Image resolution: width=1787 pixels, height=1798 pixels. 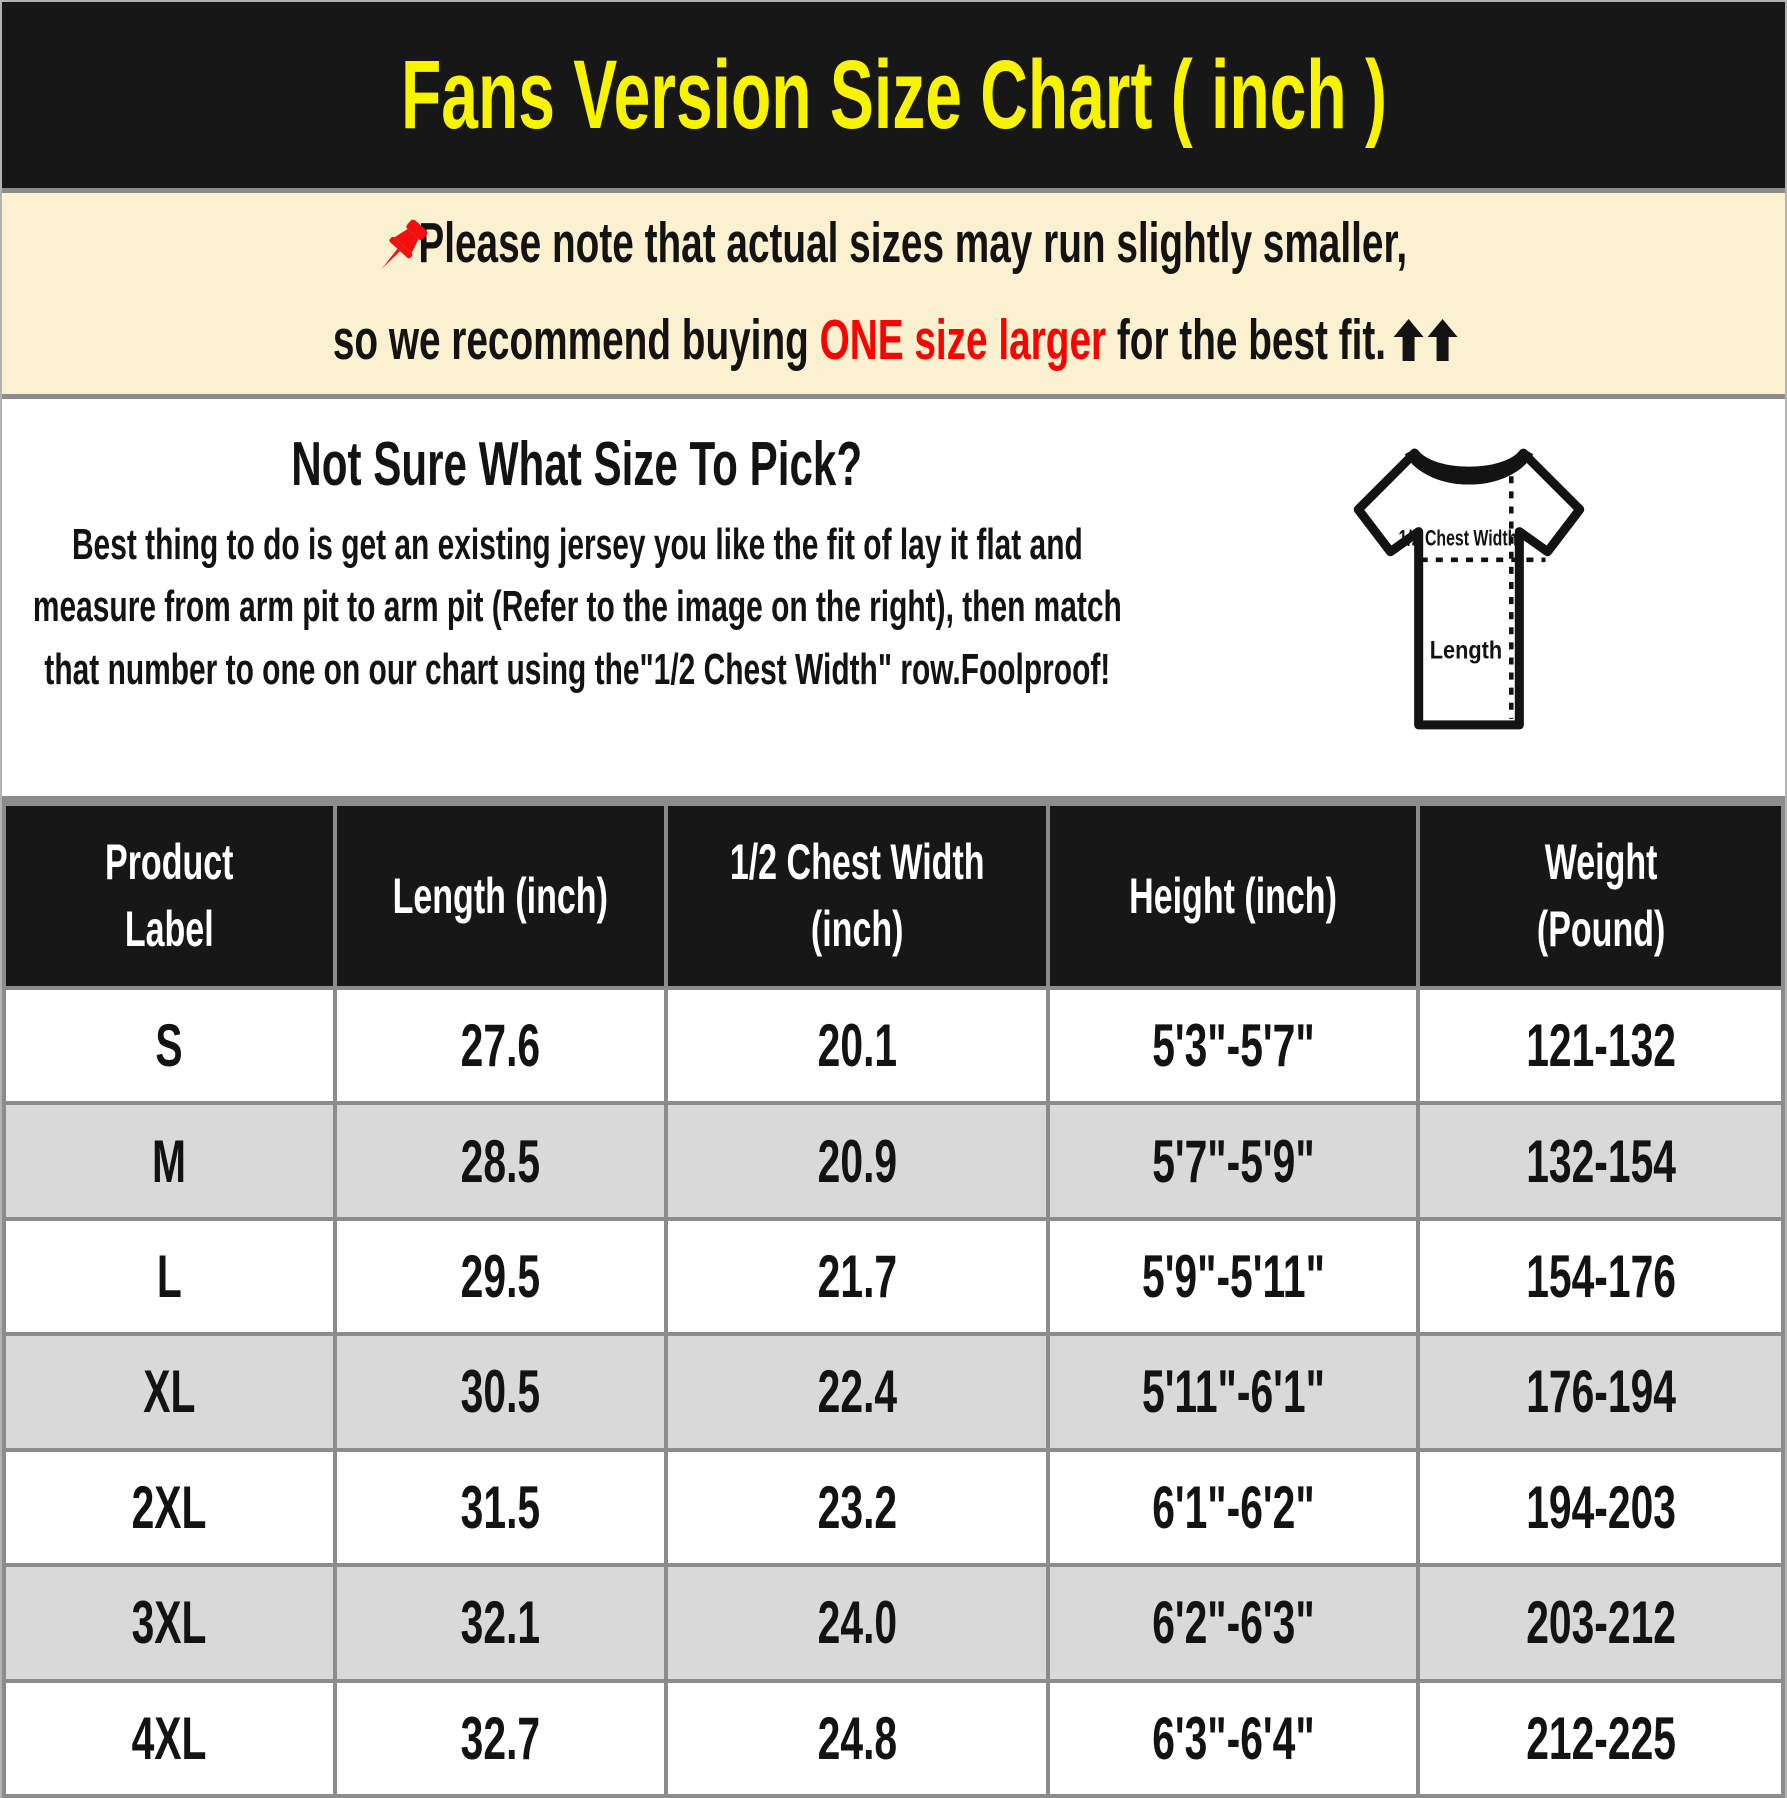 What do you see at coordinates (169, 1276) in the screenshot?
I see `cell-size-label: L` at bounding box center [169, 1276].